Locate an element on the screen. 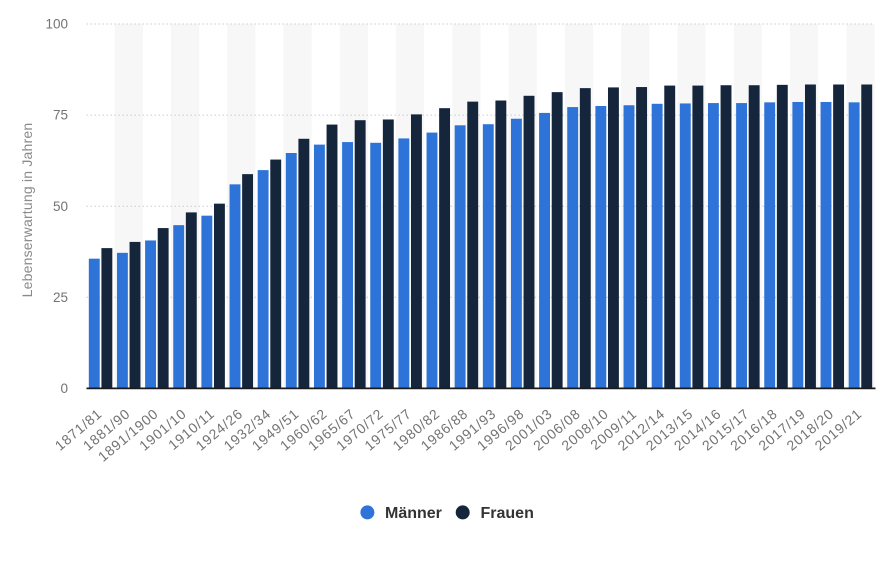 The image size is (881, 567). svg-text: Männer is located at coordinates (413, 513).